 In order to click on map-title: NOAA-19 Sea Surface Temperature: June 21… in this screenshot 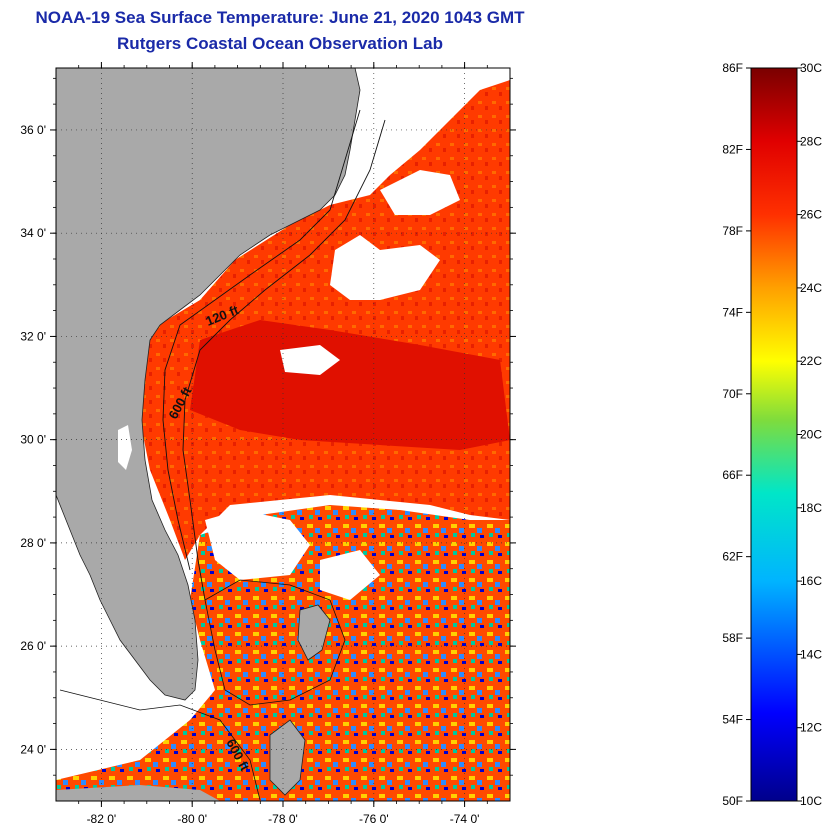, I will do `click(280, 17)`.